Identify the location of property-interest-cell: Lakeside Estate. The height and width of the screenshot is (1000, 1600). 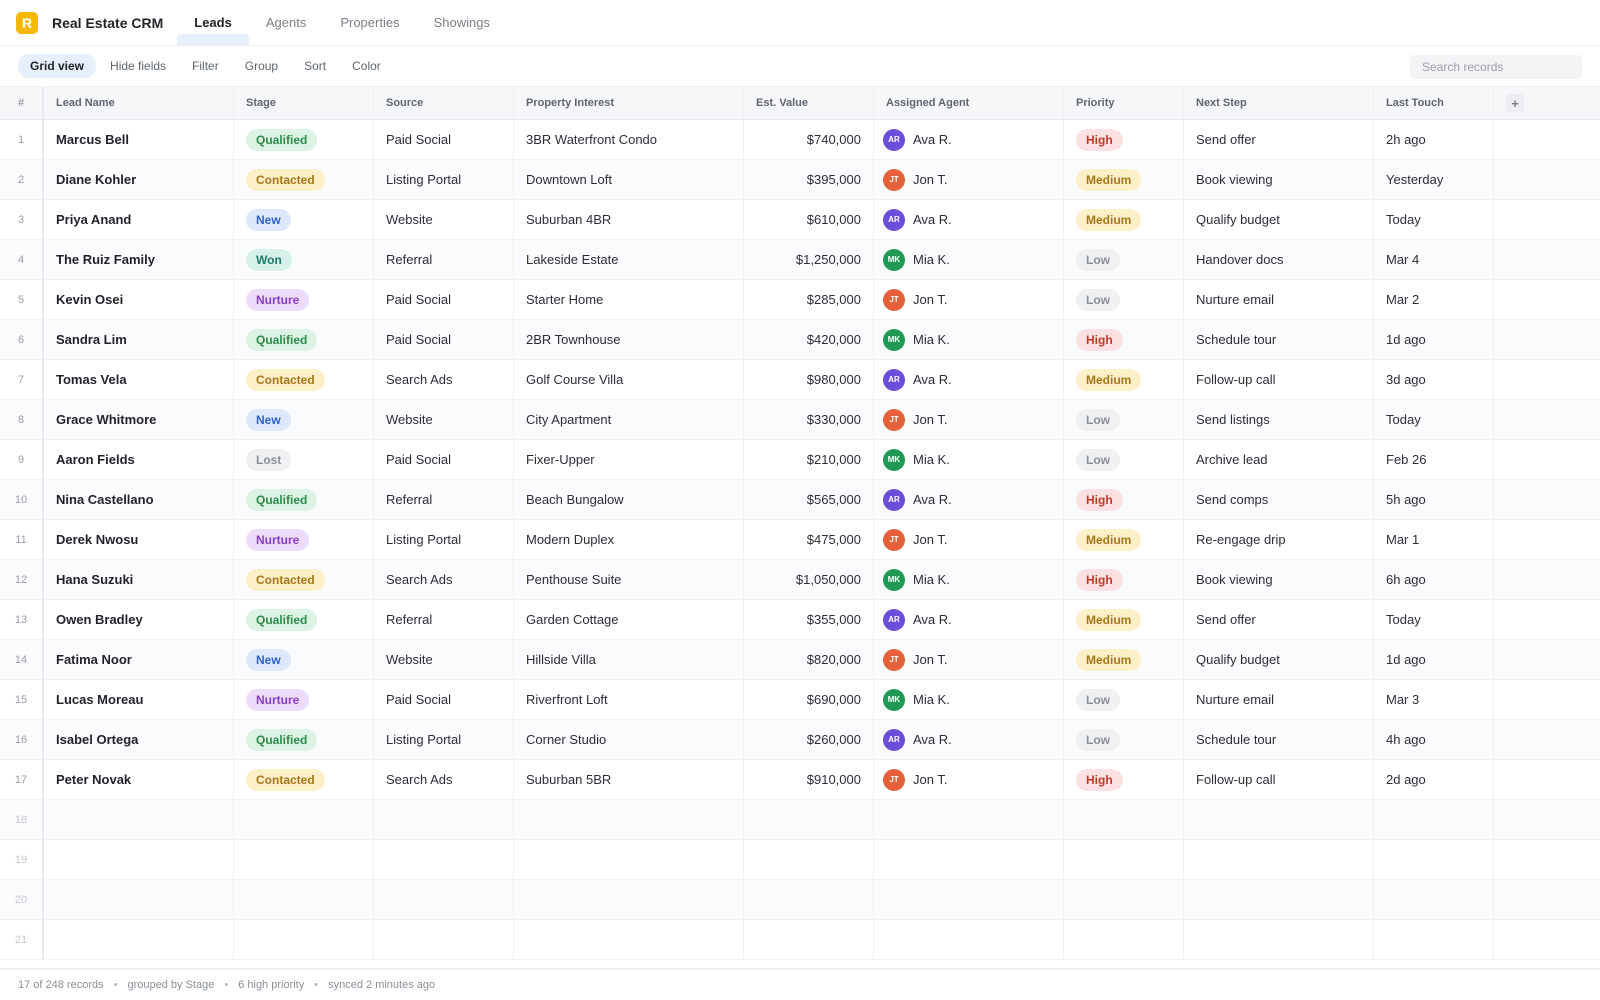
(629, 259).